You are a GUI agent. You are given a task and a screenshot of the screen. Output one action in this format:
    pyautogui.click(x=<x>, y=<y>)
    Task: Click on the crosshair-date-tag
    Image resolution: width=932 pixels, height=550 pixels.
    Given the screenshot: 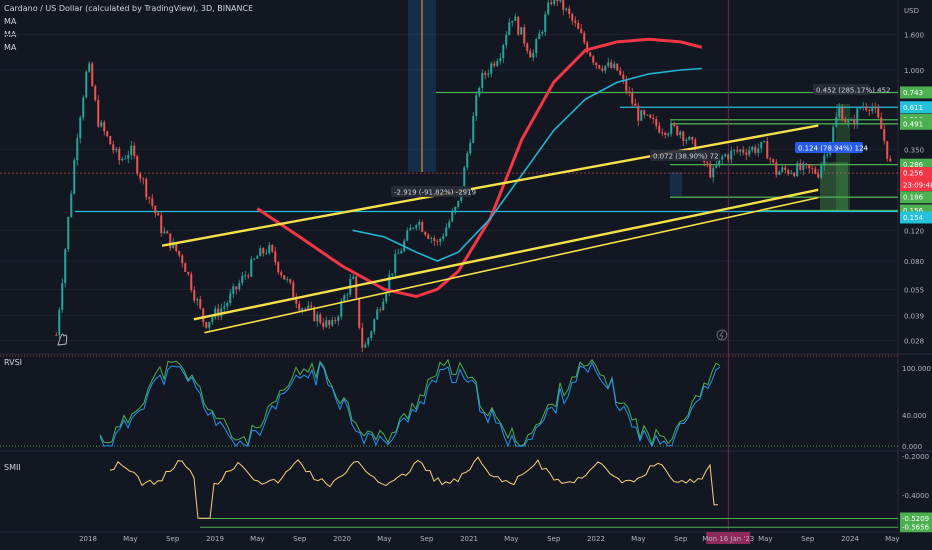 What is the action you would take?
    pyautogui.click(x=728, y=538)
    